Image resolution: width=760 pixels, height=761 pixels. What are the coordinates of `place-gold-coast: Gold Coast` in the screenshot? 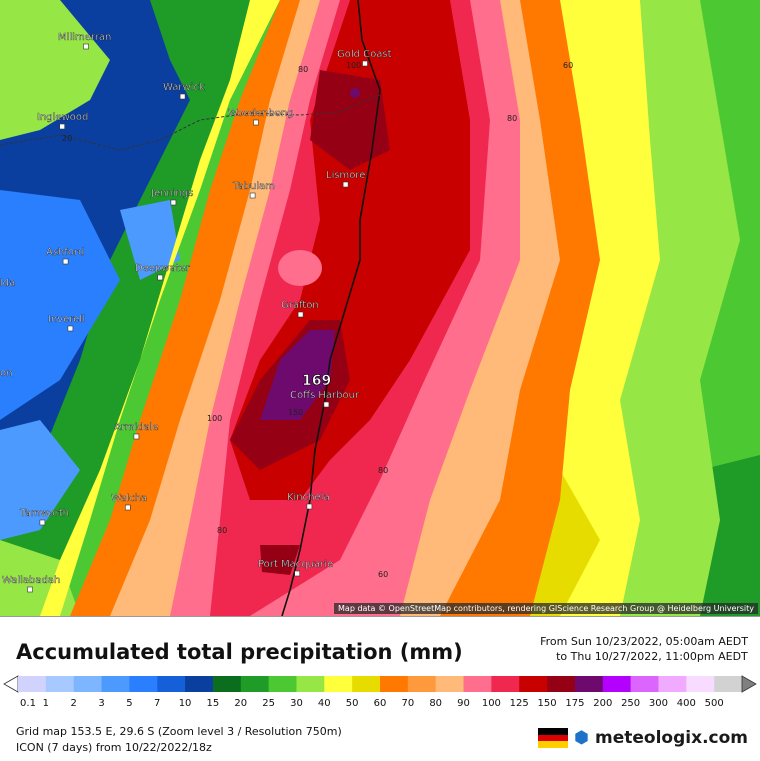 It's located at (364, 58).